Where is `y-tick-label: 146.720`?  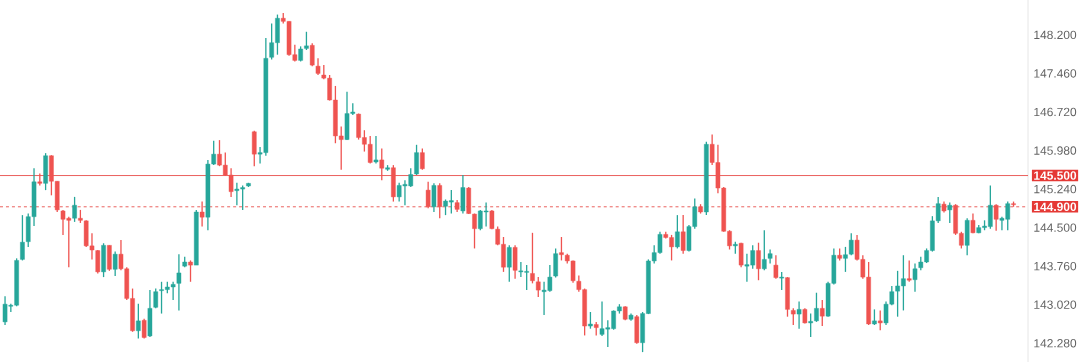 y-tick-label: 146.720 is located at coordinates (1055, 112).